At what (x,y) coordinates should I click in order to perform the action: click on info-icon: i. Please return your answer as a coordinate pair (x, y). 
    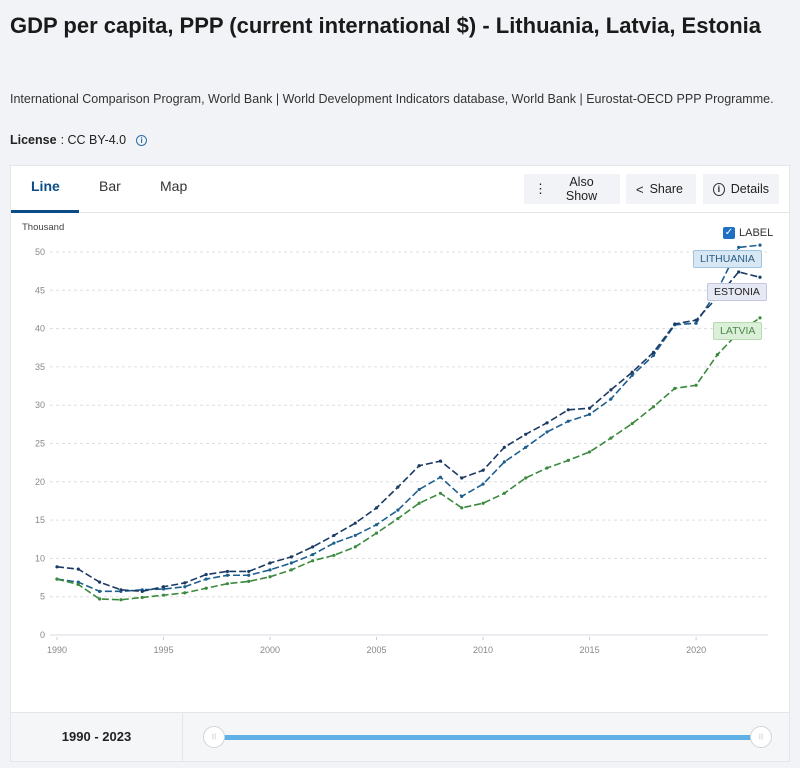
    Looking at the image, I should click on (142, 140).